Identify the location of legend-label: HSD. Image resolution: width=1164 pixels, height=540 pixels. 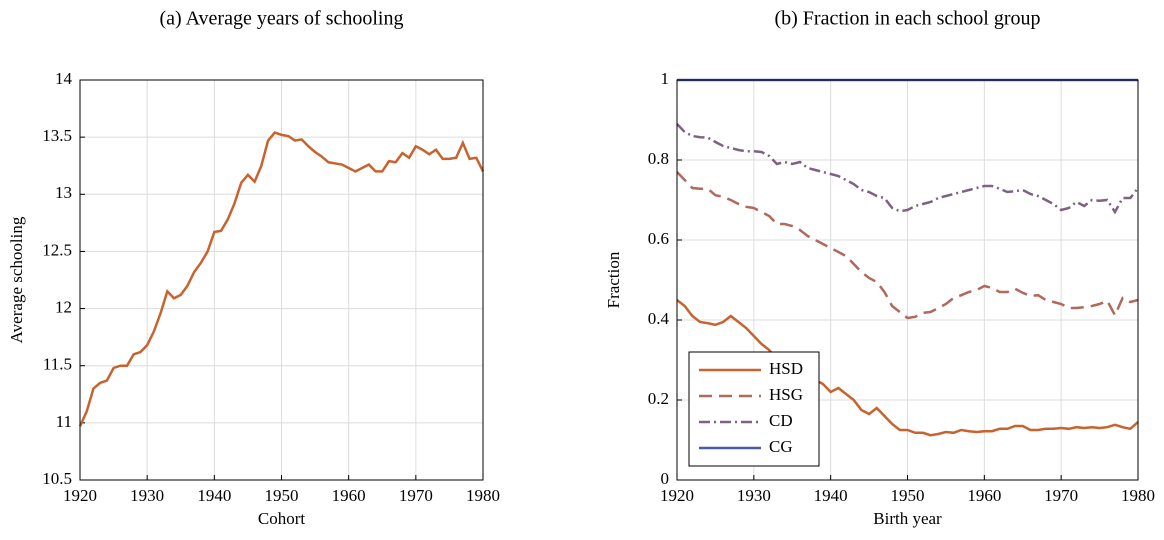
(786, 368).